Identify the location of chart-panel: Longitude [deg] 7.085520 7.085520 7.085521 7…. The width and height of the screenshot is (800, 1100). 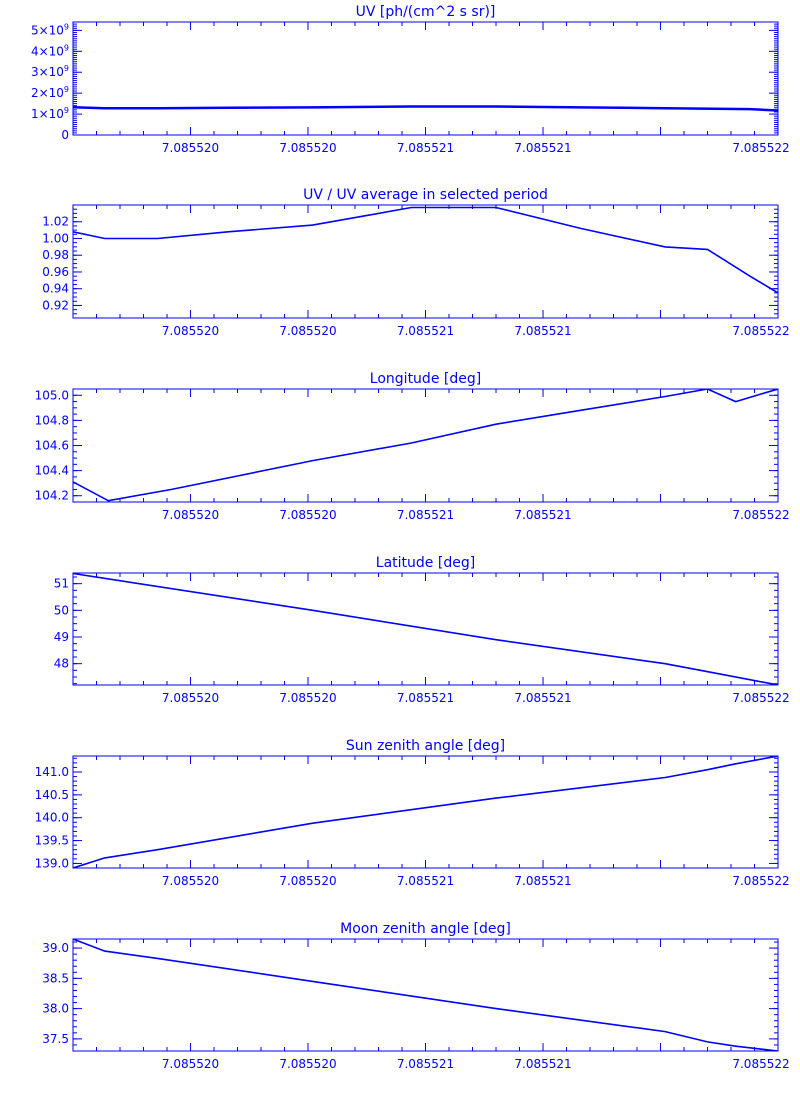
(412, 446).